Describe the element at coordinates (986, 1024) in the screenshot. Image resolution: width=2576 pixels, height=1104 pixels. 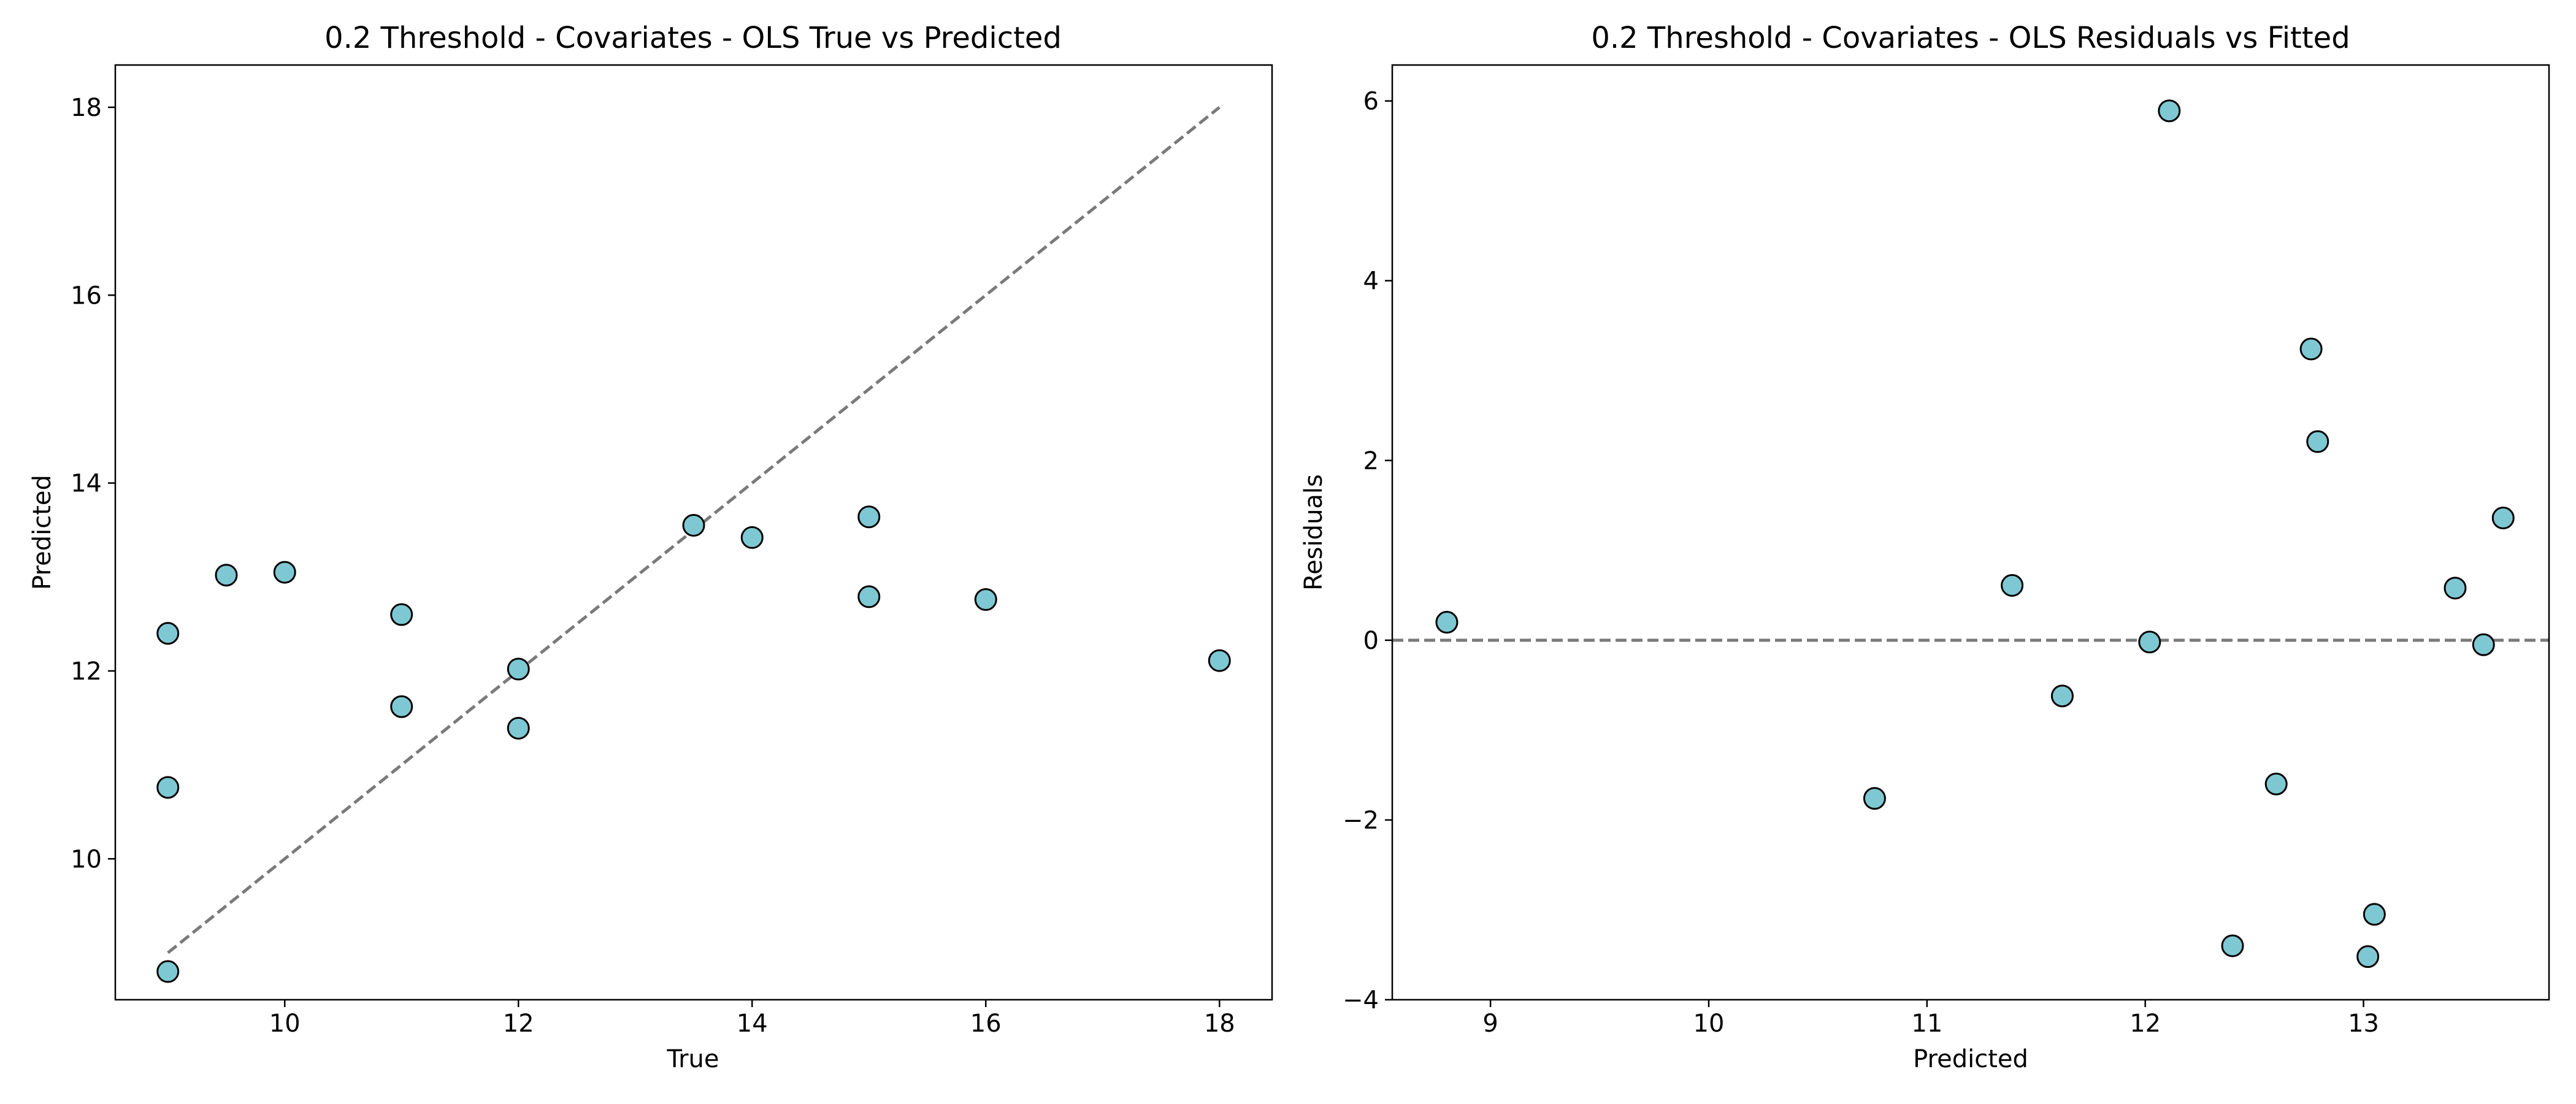
I see `x-tick-label: 16` at that location.